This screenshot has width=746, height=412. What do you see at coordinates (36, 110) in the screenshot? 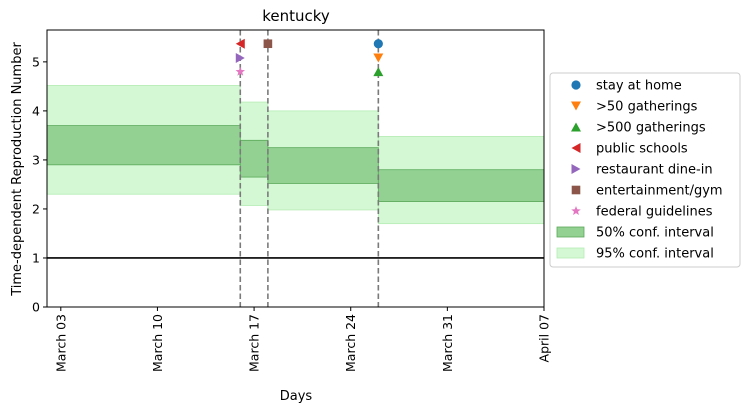
I see `y-tick-label-4: 4` at bounding box center [36, 110].